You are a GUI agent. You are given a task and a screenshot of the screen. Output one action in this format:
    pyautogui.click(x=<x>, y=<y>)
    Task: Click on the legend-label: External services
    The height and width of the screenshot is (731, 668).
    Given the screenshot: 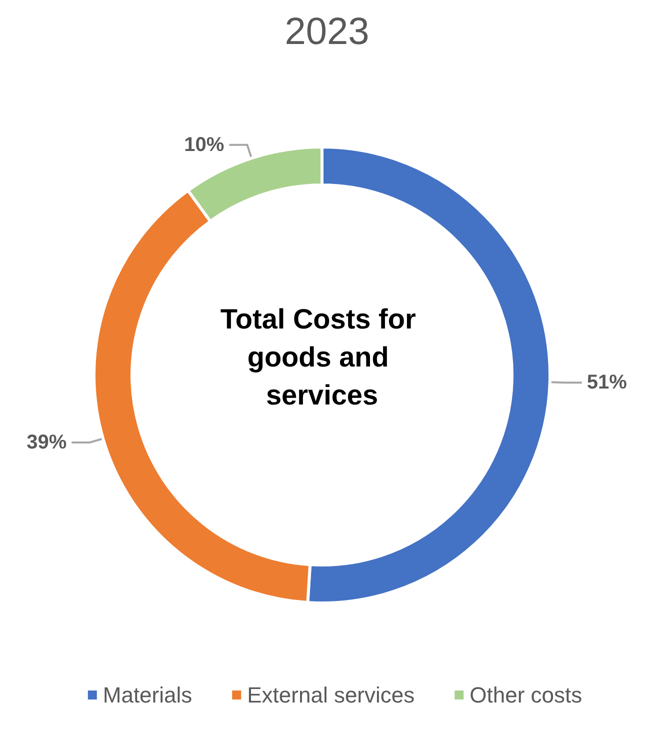 What is the action you would take?
    pyautogui.click(x=331, y=695)
    